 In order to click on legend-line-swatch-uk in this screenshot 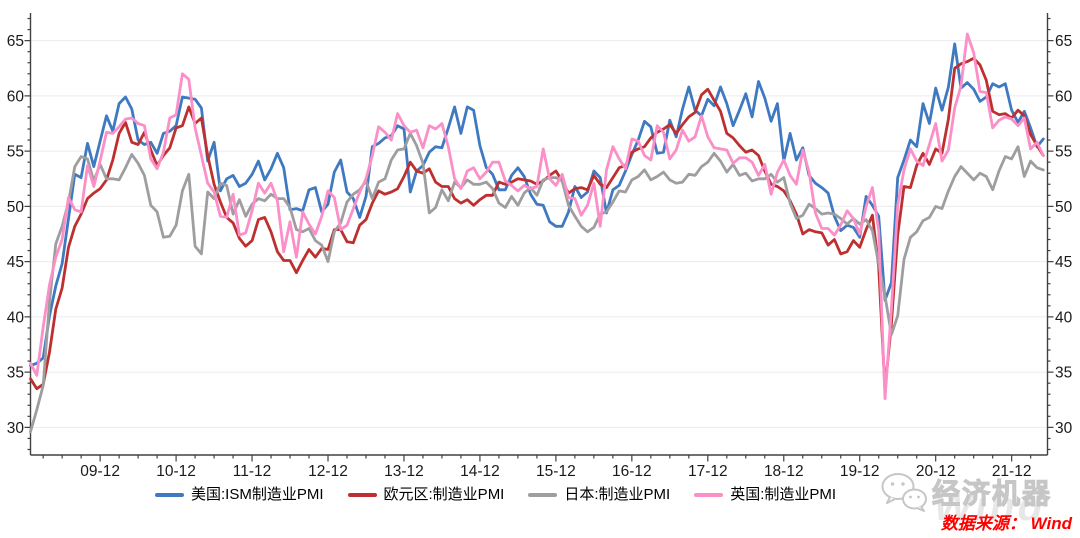, I will do `click(709, 495)`.